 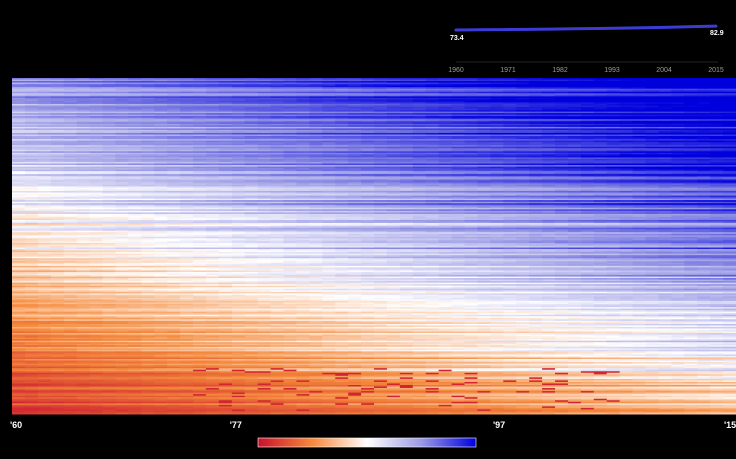 What do you see at coordinates (612, 70) in the screenshot?
I see `sparkline-tick-label: 1993` at bounding box center [612, 70].